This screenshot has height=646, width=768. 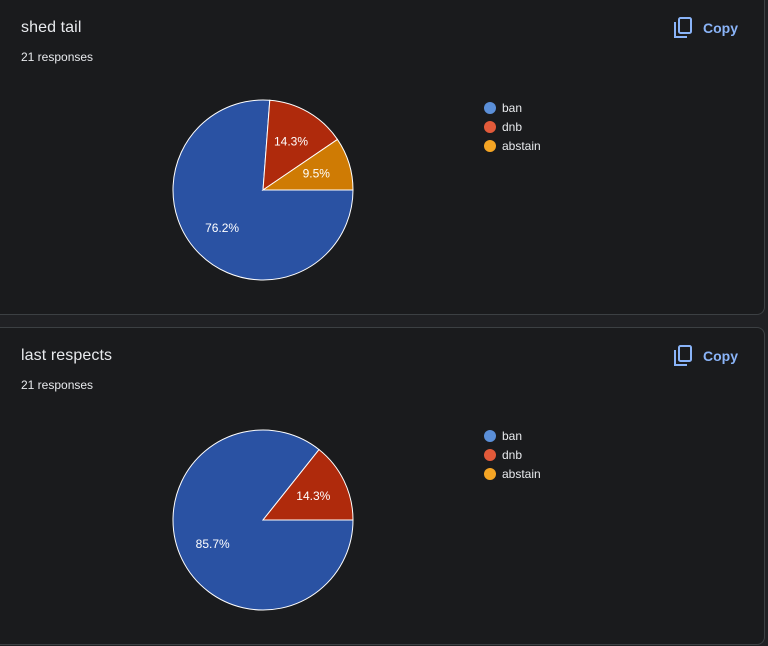 What do you see at coordinates (67, 355) in the screenshot?
I see `chart-title: last respects` at bounding box center [67, 355].